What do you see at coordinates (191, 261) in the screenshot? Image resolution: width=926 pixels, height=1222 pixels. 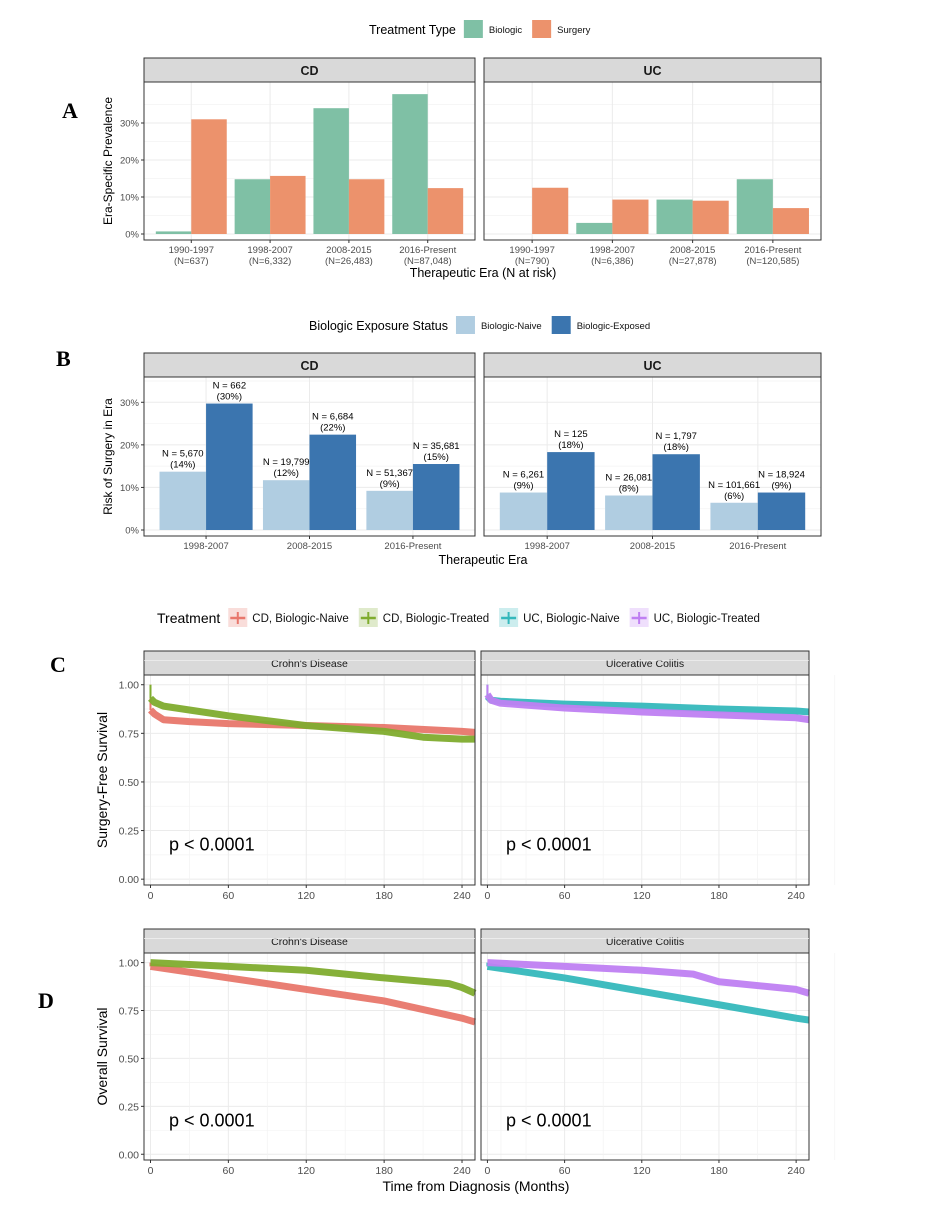 I see `x-tick-label-n: (N=637)` at bounding box center [191, 261].